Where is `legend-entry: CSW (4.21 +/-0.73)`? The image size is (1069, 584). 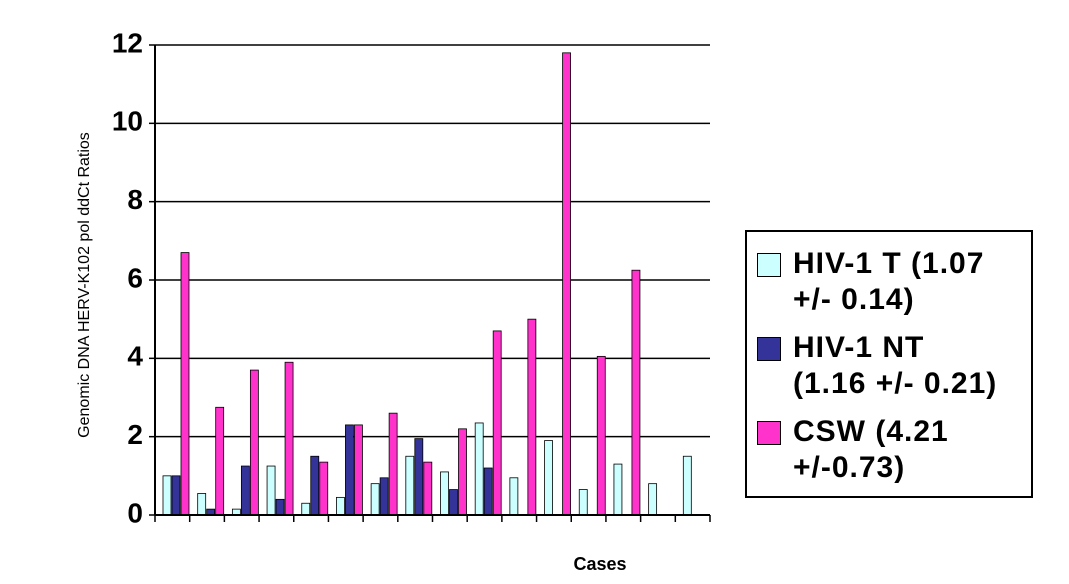
legend-entry: CSW (4.21 +/-0.73) is located at coordinates (889, 450).